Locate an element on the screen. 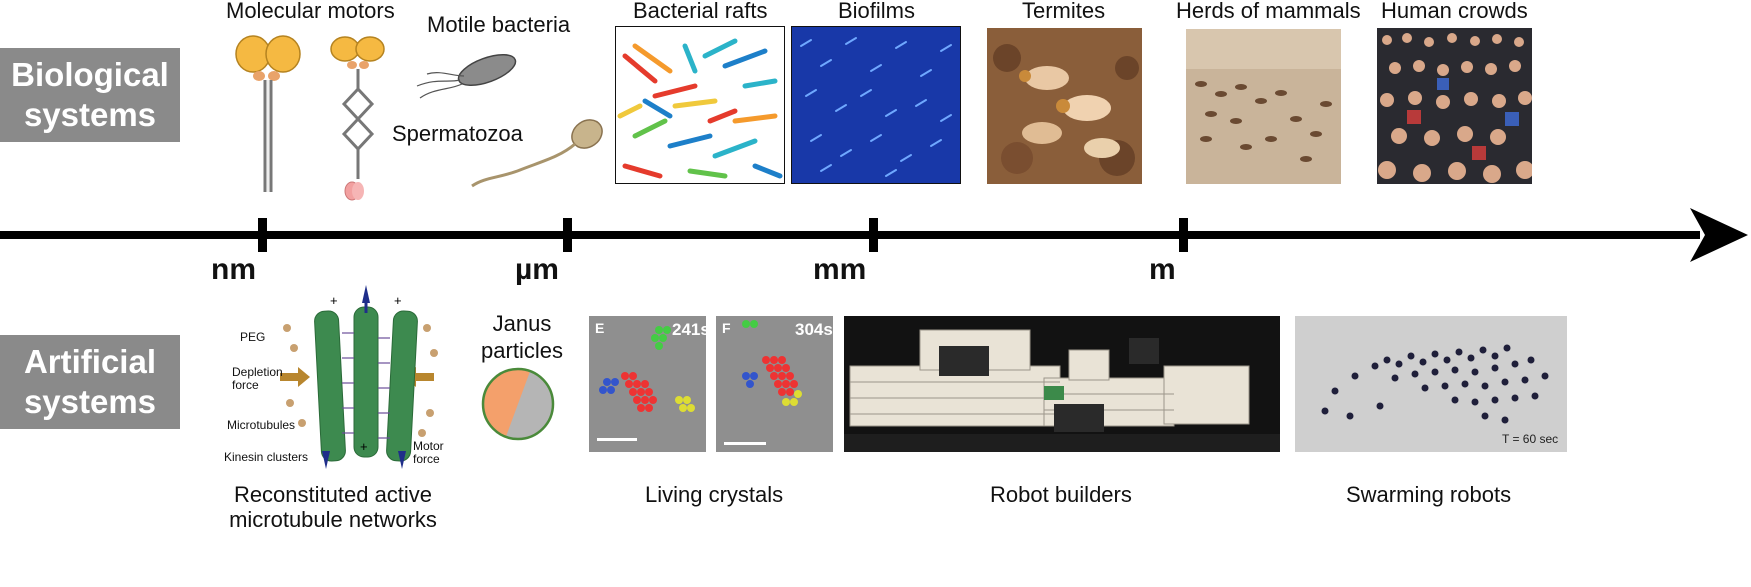 Image resolution: width=1751 pixels, height=587 pixels. herds-image is located at coordinates (1263, 106).